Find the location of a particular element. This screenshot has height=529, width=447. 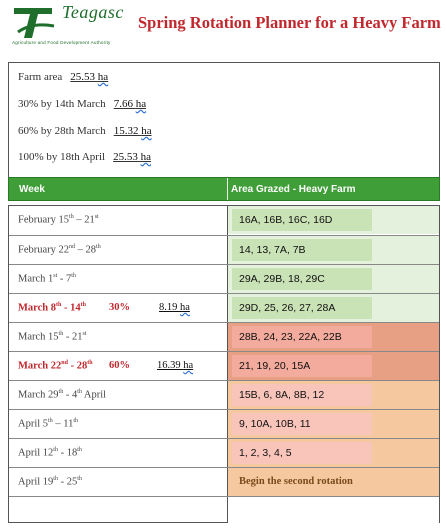

table-header: Week Area Grazed - Heavy Farm is located at coordinates (224, 189).